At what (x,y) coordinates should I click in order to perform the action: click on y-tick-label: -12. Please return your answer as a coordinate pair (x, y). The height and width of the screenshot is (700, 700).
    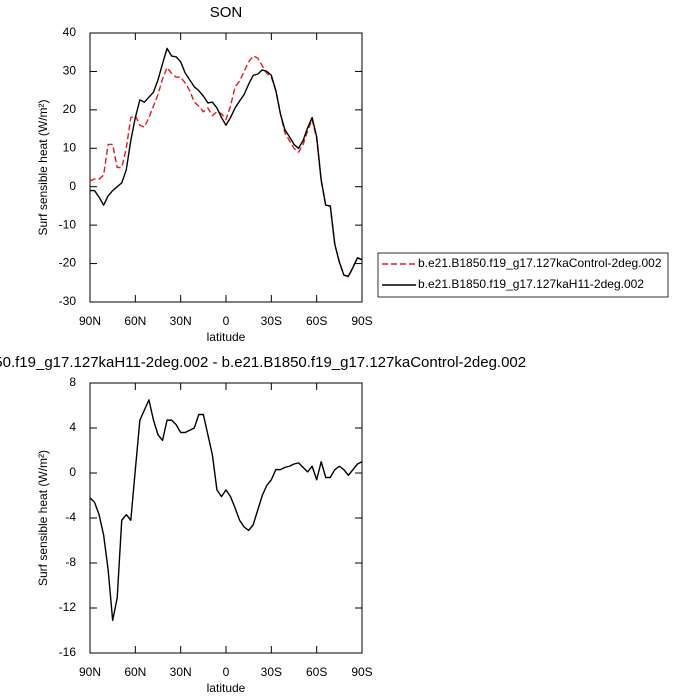
    Looking at the image, I should click on (68, 607).